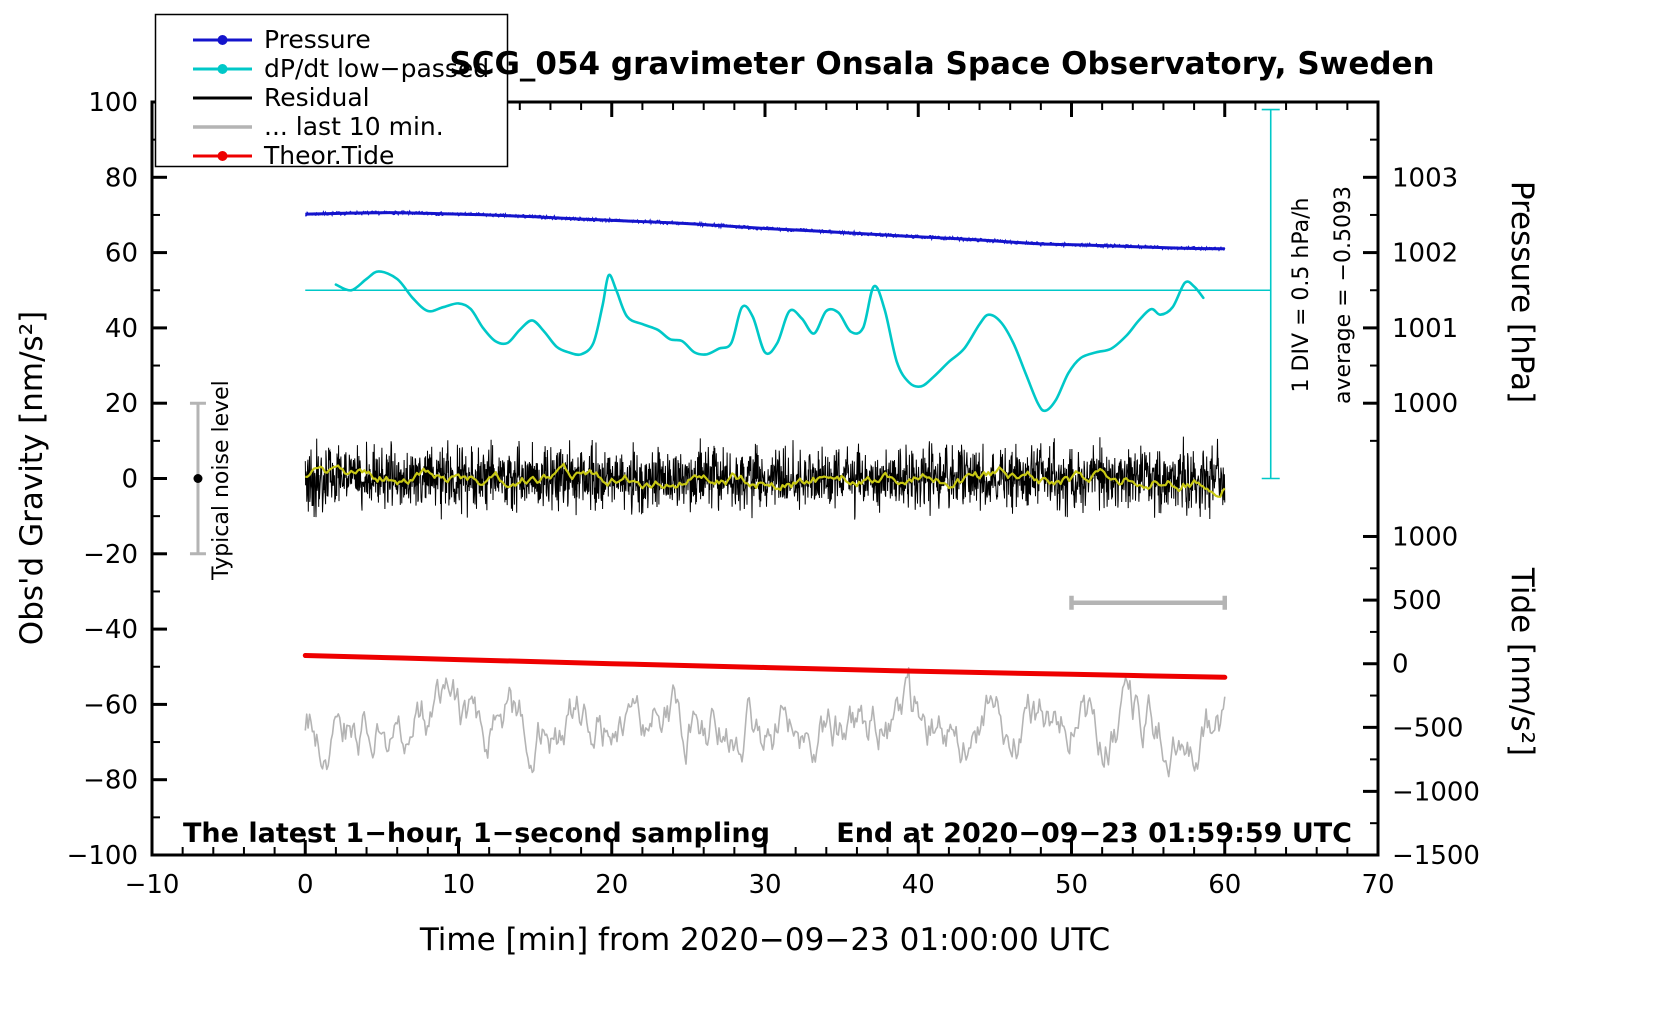 This screenshot has height=1020, width=1660. What do you see at coordinates (1522, 292) in the screenshot?
I see `y-axis-title-pressure: Pressure [hPa]` at bounding box center [1522, 292].